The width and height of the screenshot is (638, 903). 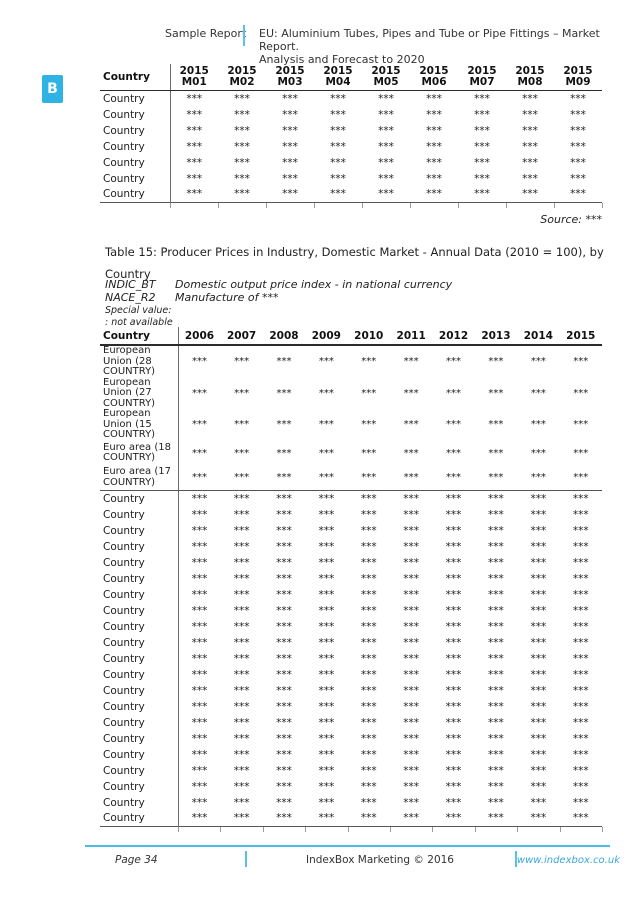 What do you see at coordinates (135, 77) in the screenshot?
I see `column-header: Country` at bounding box center [135, 77].